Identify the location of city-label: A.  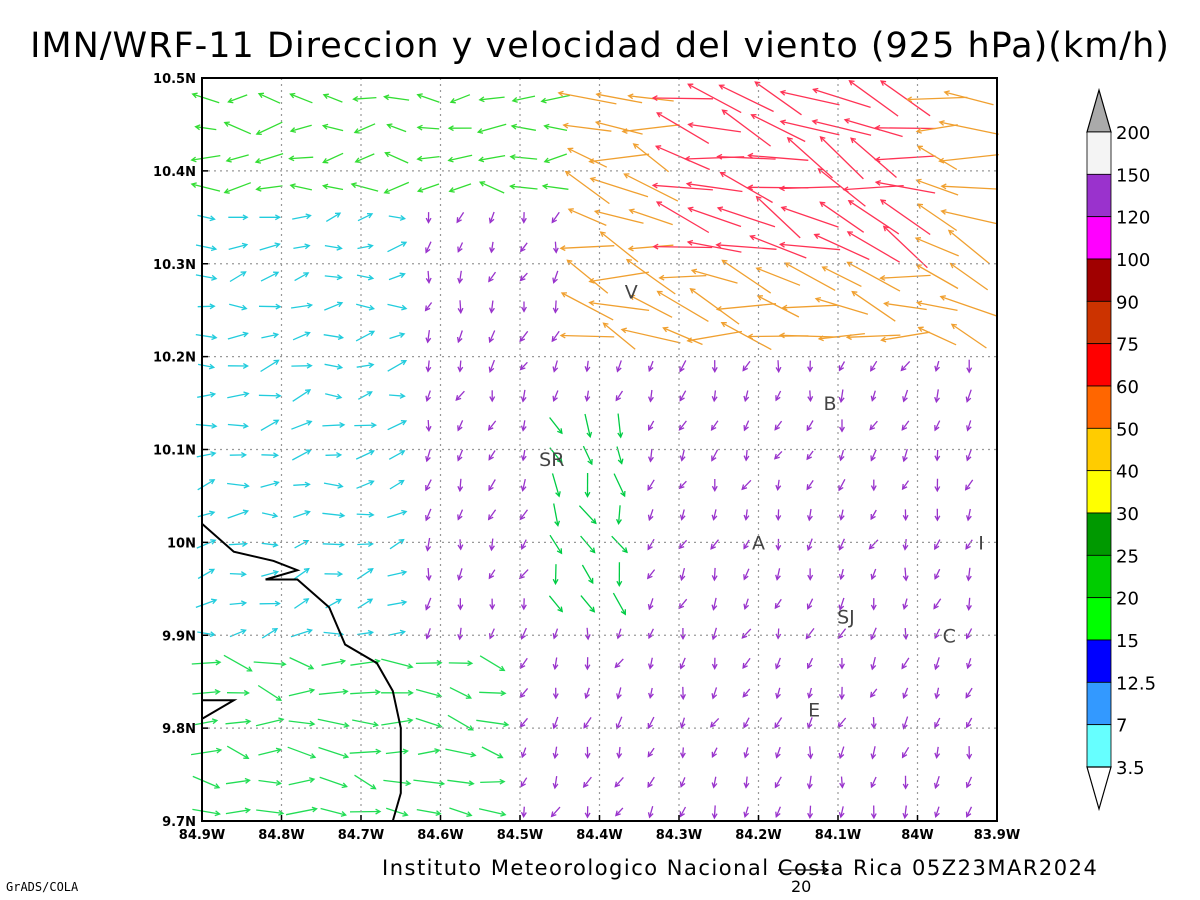
(758, 543).